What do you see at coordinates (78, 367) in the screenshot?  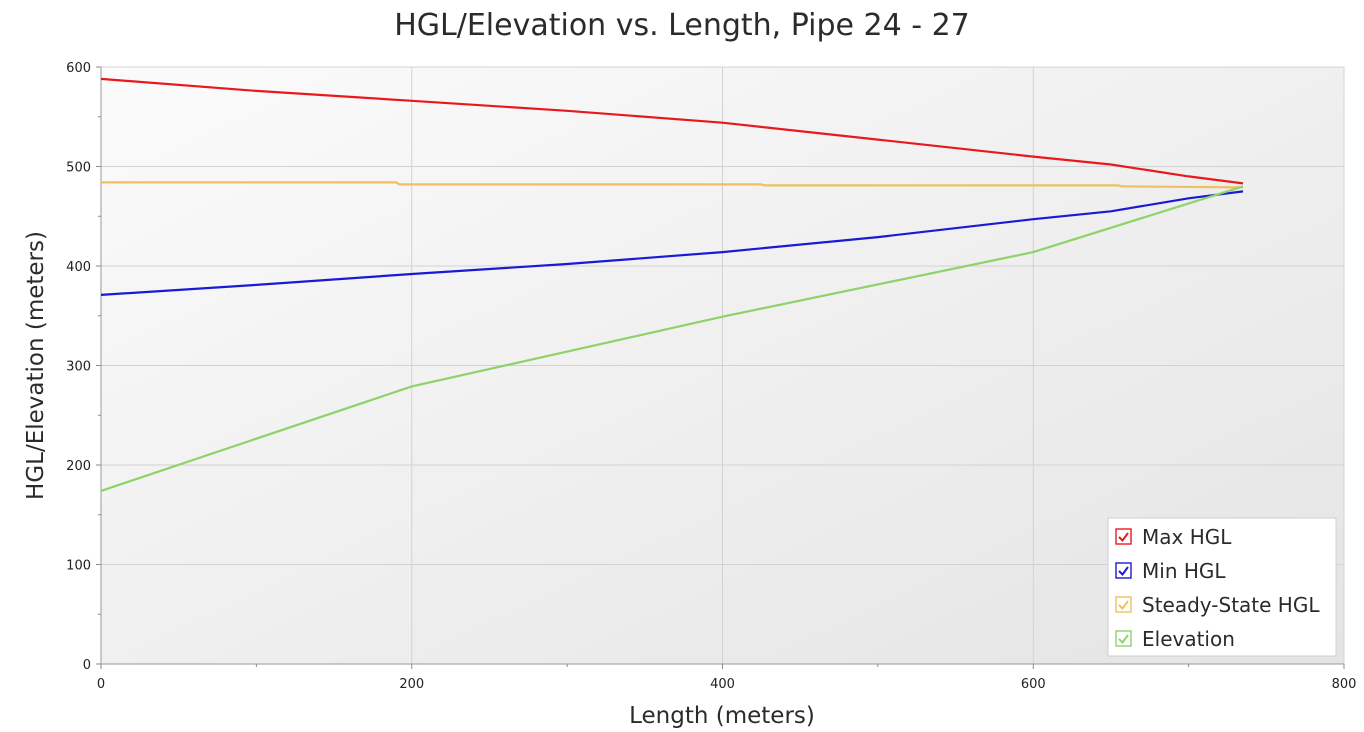 I see `y-tick-label: 300` at bounding box center [78, 367].